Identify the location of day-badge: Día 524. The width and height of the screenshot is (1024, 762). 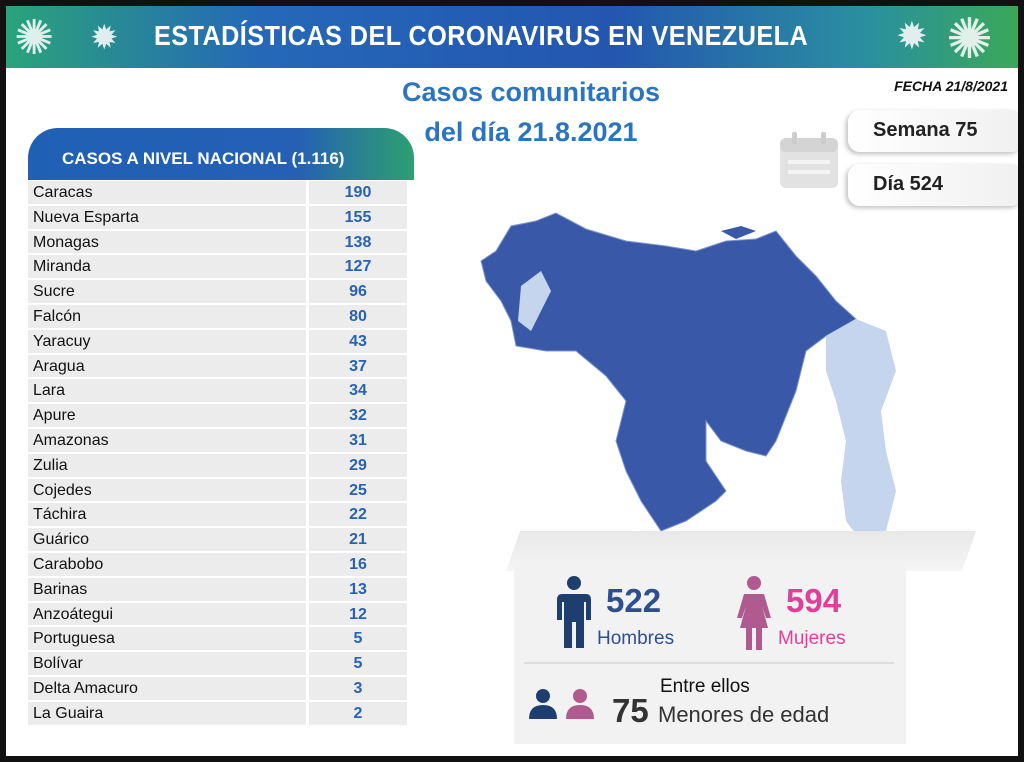
(933, 185).